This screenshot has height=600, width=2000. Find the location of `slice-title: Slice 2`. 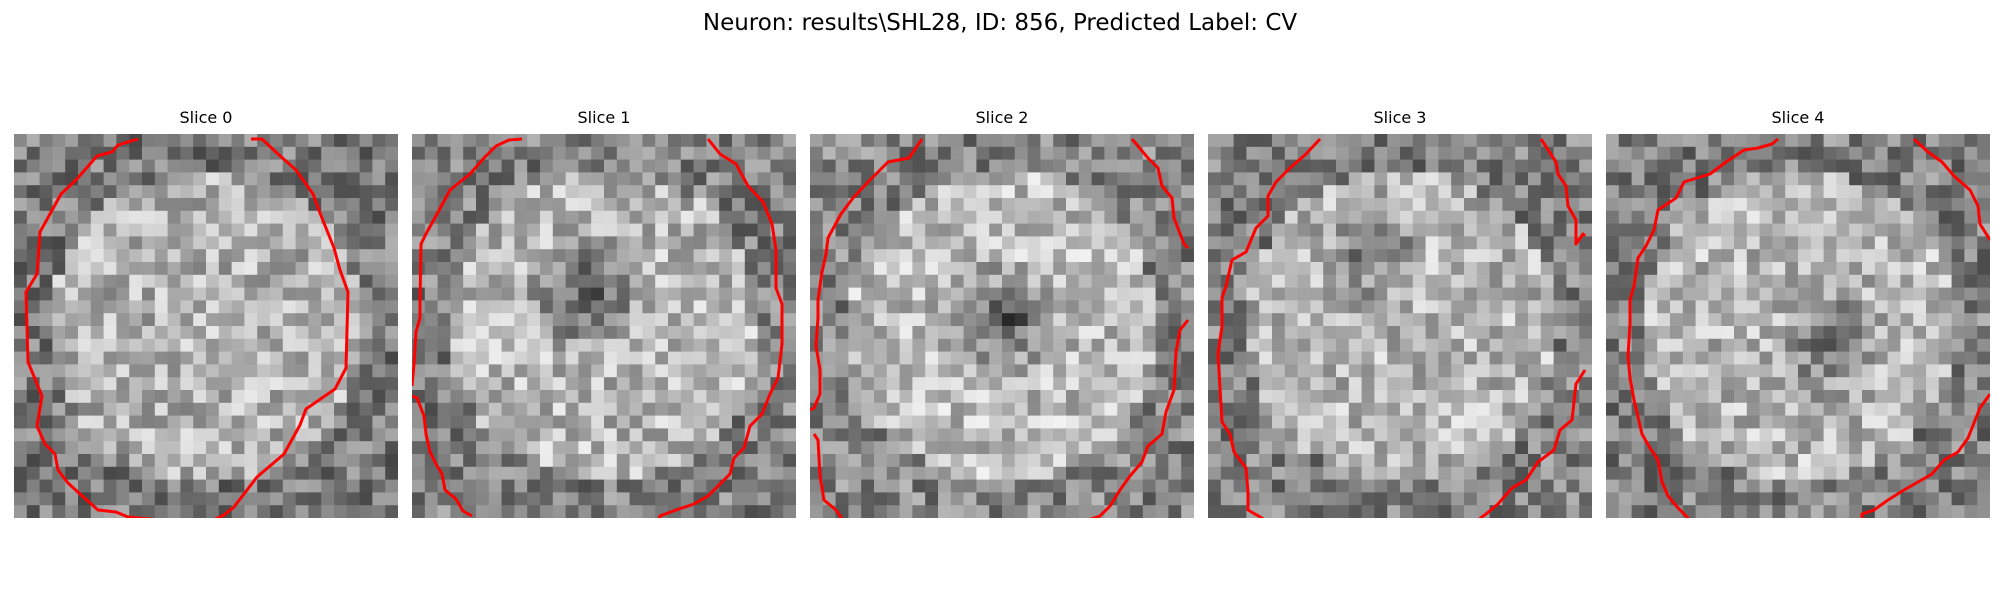

slice-title: Slice 2 is located at coordinates (1002, 117).